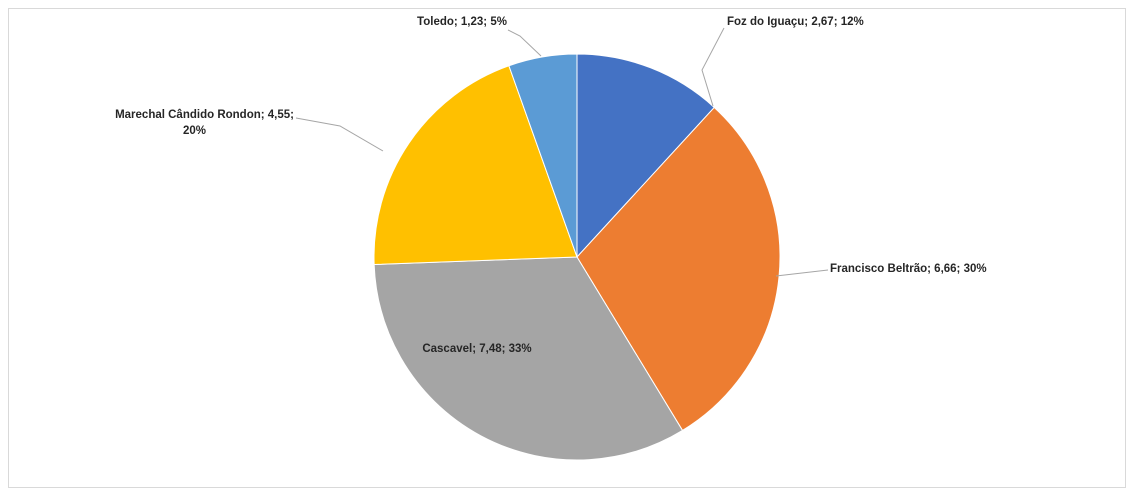 The height and width of the screenshot is (496, 1134). Describe the element at coordinates (194, 131) in the screenshot. I see `data-label-line: 20%` at that location.